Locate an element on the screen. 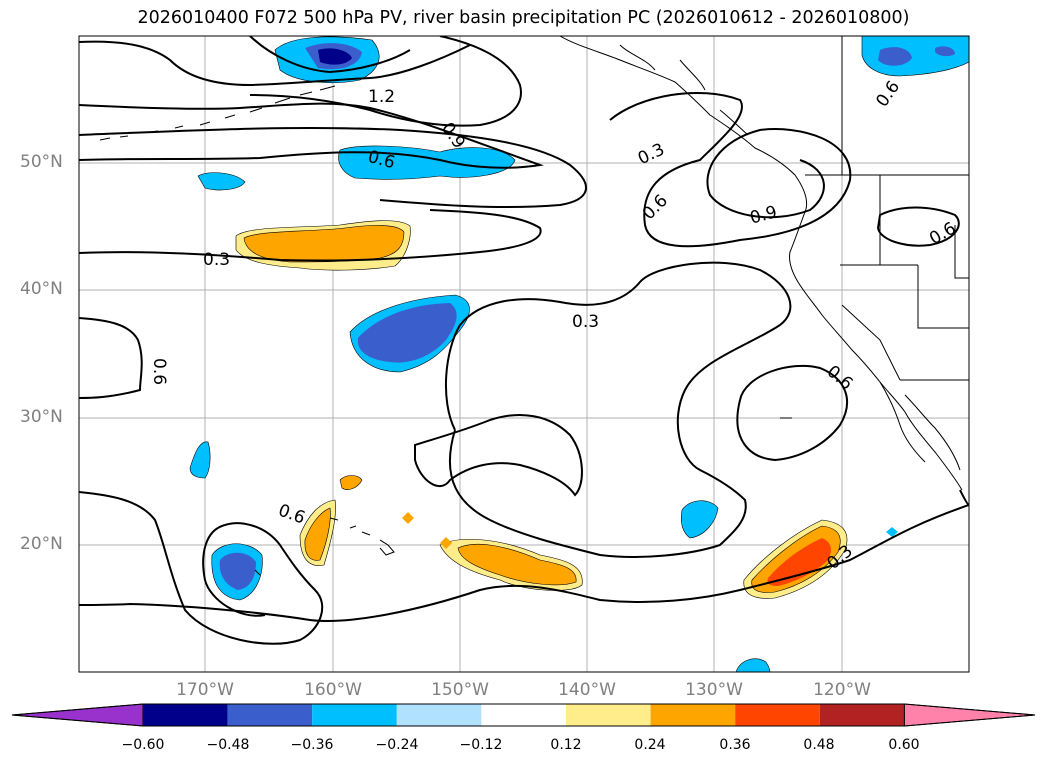  colorbar-tick-label: 0.24 is located at coordinates (650, 745).